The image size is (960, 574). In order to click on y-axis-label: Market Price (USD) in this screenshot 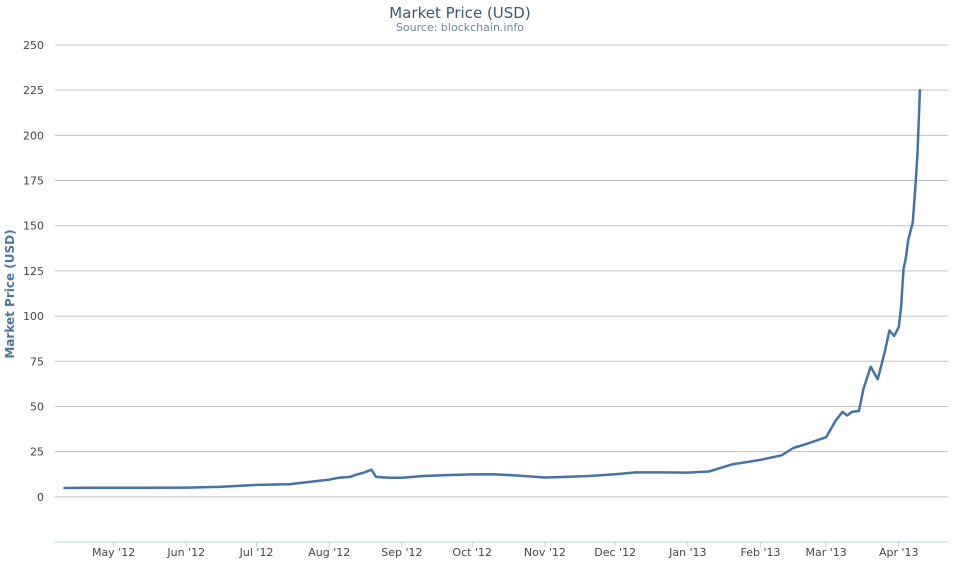, I will do `click(10, 293)`.